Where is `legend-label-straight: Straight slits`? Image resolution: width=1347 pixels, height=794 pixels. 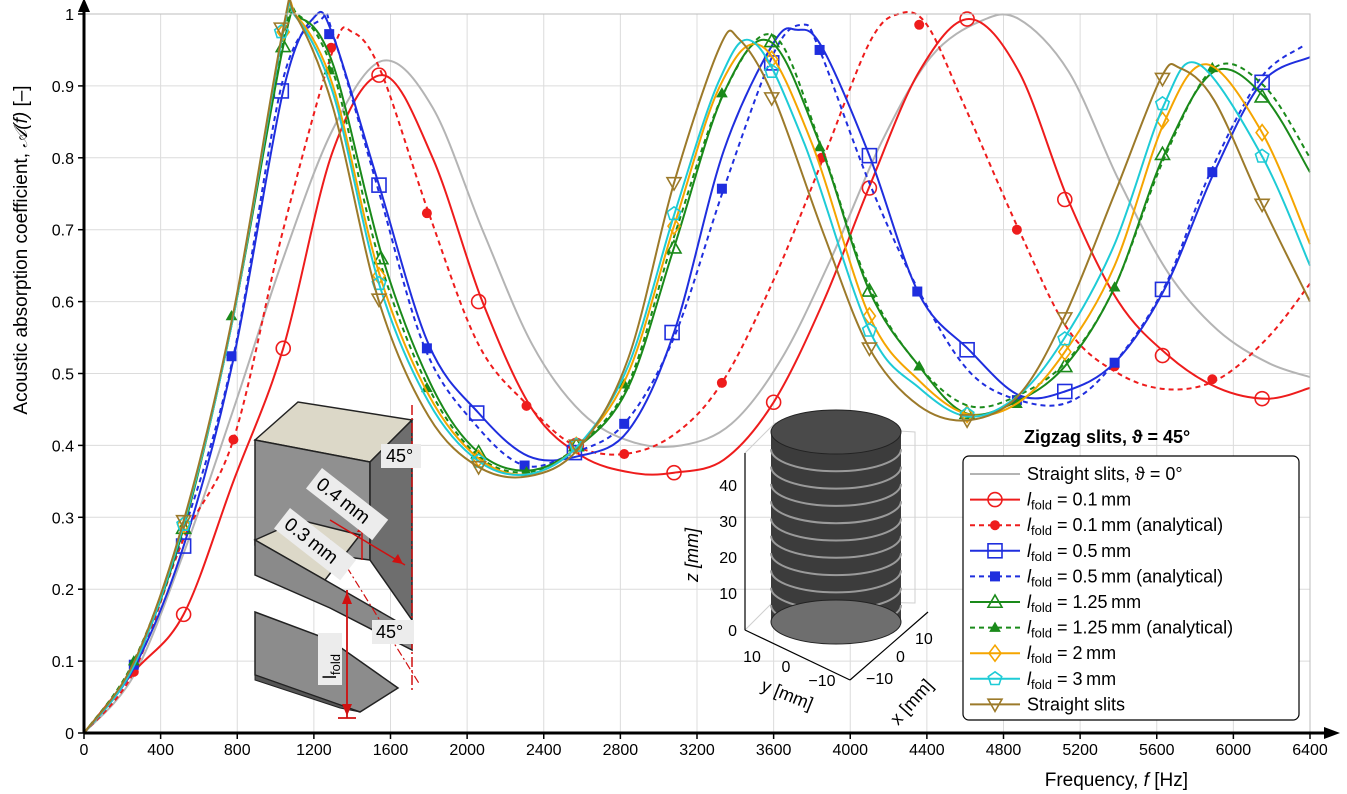 legend-label-straight: Straight slits is located at coordinates (1076, 704).